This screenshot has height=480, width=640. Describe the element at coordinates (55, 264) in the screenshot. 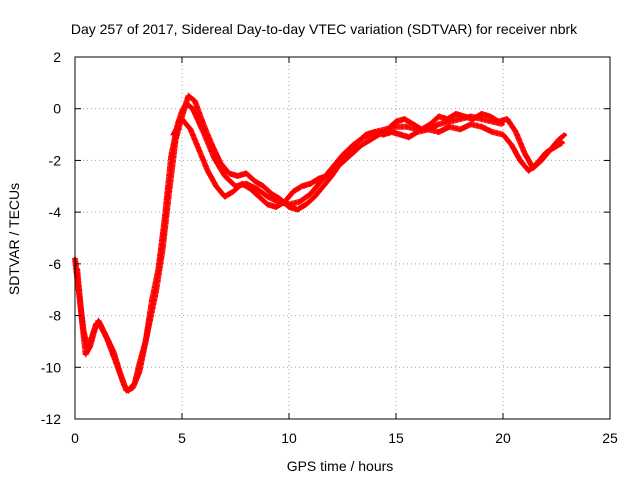

I see `y-tick-label: -6` at that location.